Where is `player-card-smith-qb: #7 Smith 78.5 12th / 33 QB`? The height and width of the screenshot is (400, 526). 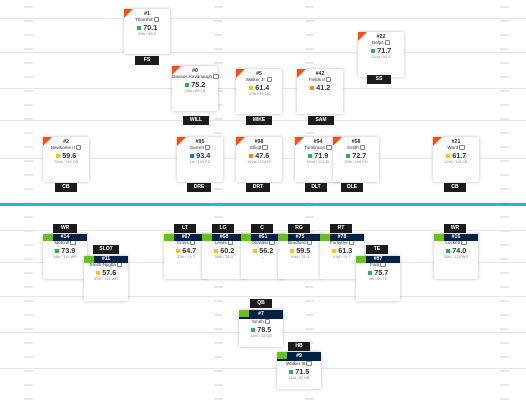 player-card-smith-qb: #7 Smith 78.5 12th / 33 QB is located at coordinates (261, 328).